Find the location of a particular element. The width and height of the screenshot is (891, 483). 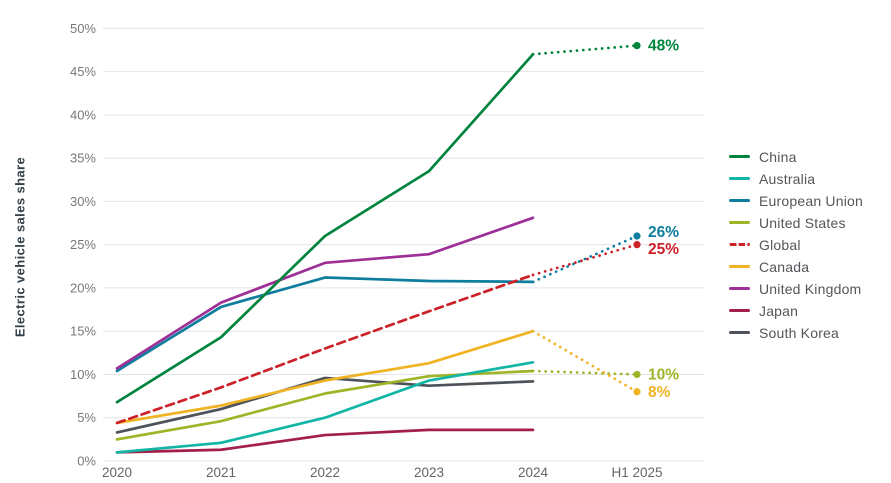

y-tick-label: 30% is located at coordinates (83, 201).